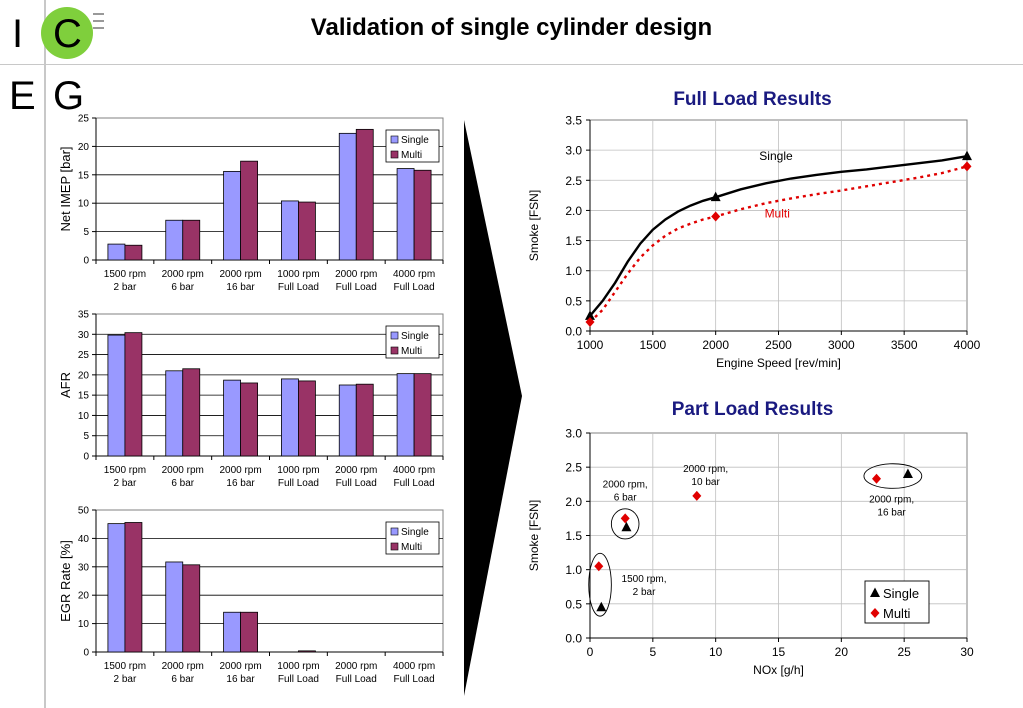 The width and height of the screenshot is (1023, 708). What do you see at coordinates (652, 652) in the screenshot?
I see `x-tick-label: 5` at bounding box center [652, 652].